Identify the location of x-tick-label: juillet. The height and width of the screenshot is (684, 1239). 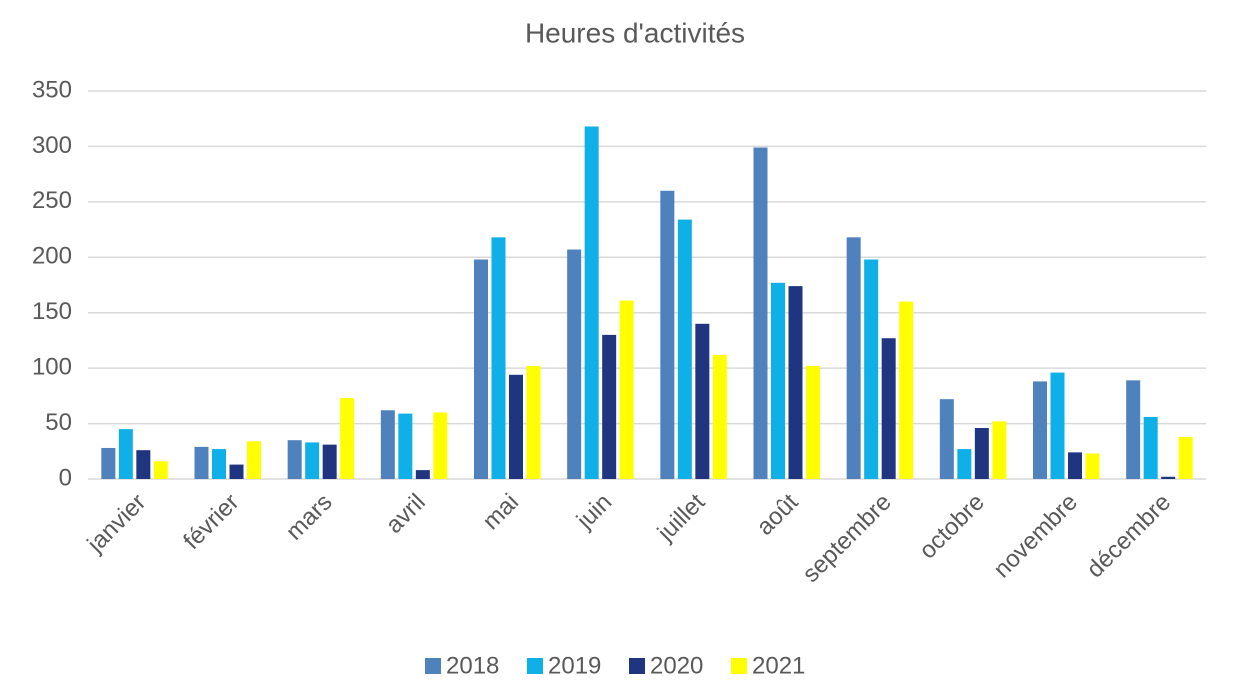
(681, 517).